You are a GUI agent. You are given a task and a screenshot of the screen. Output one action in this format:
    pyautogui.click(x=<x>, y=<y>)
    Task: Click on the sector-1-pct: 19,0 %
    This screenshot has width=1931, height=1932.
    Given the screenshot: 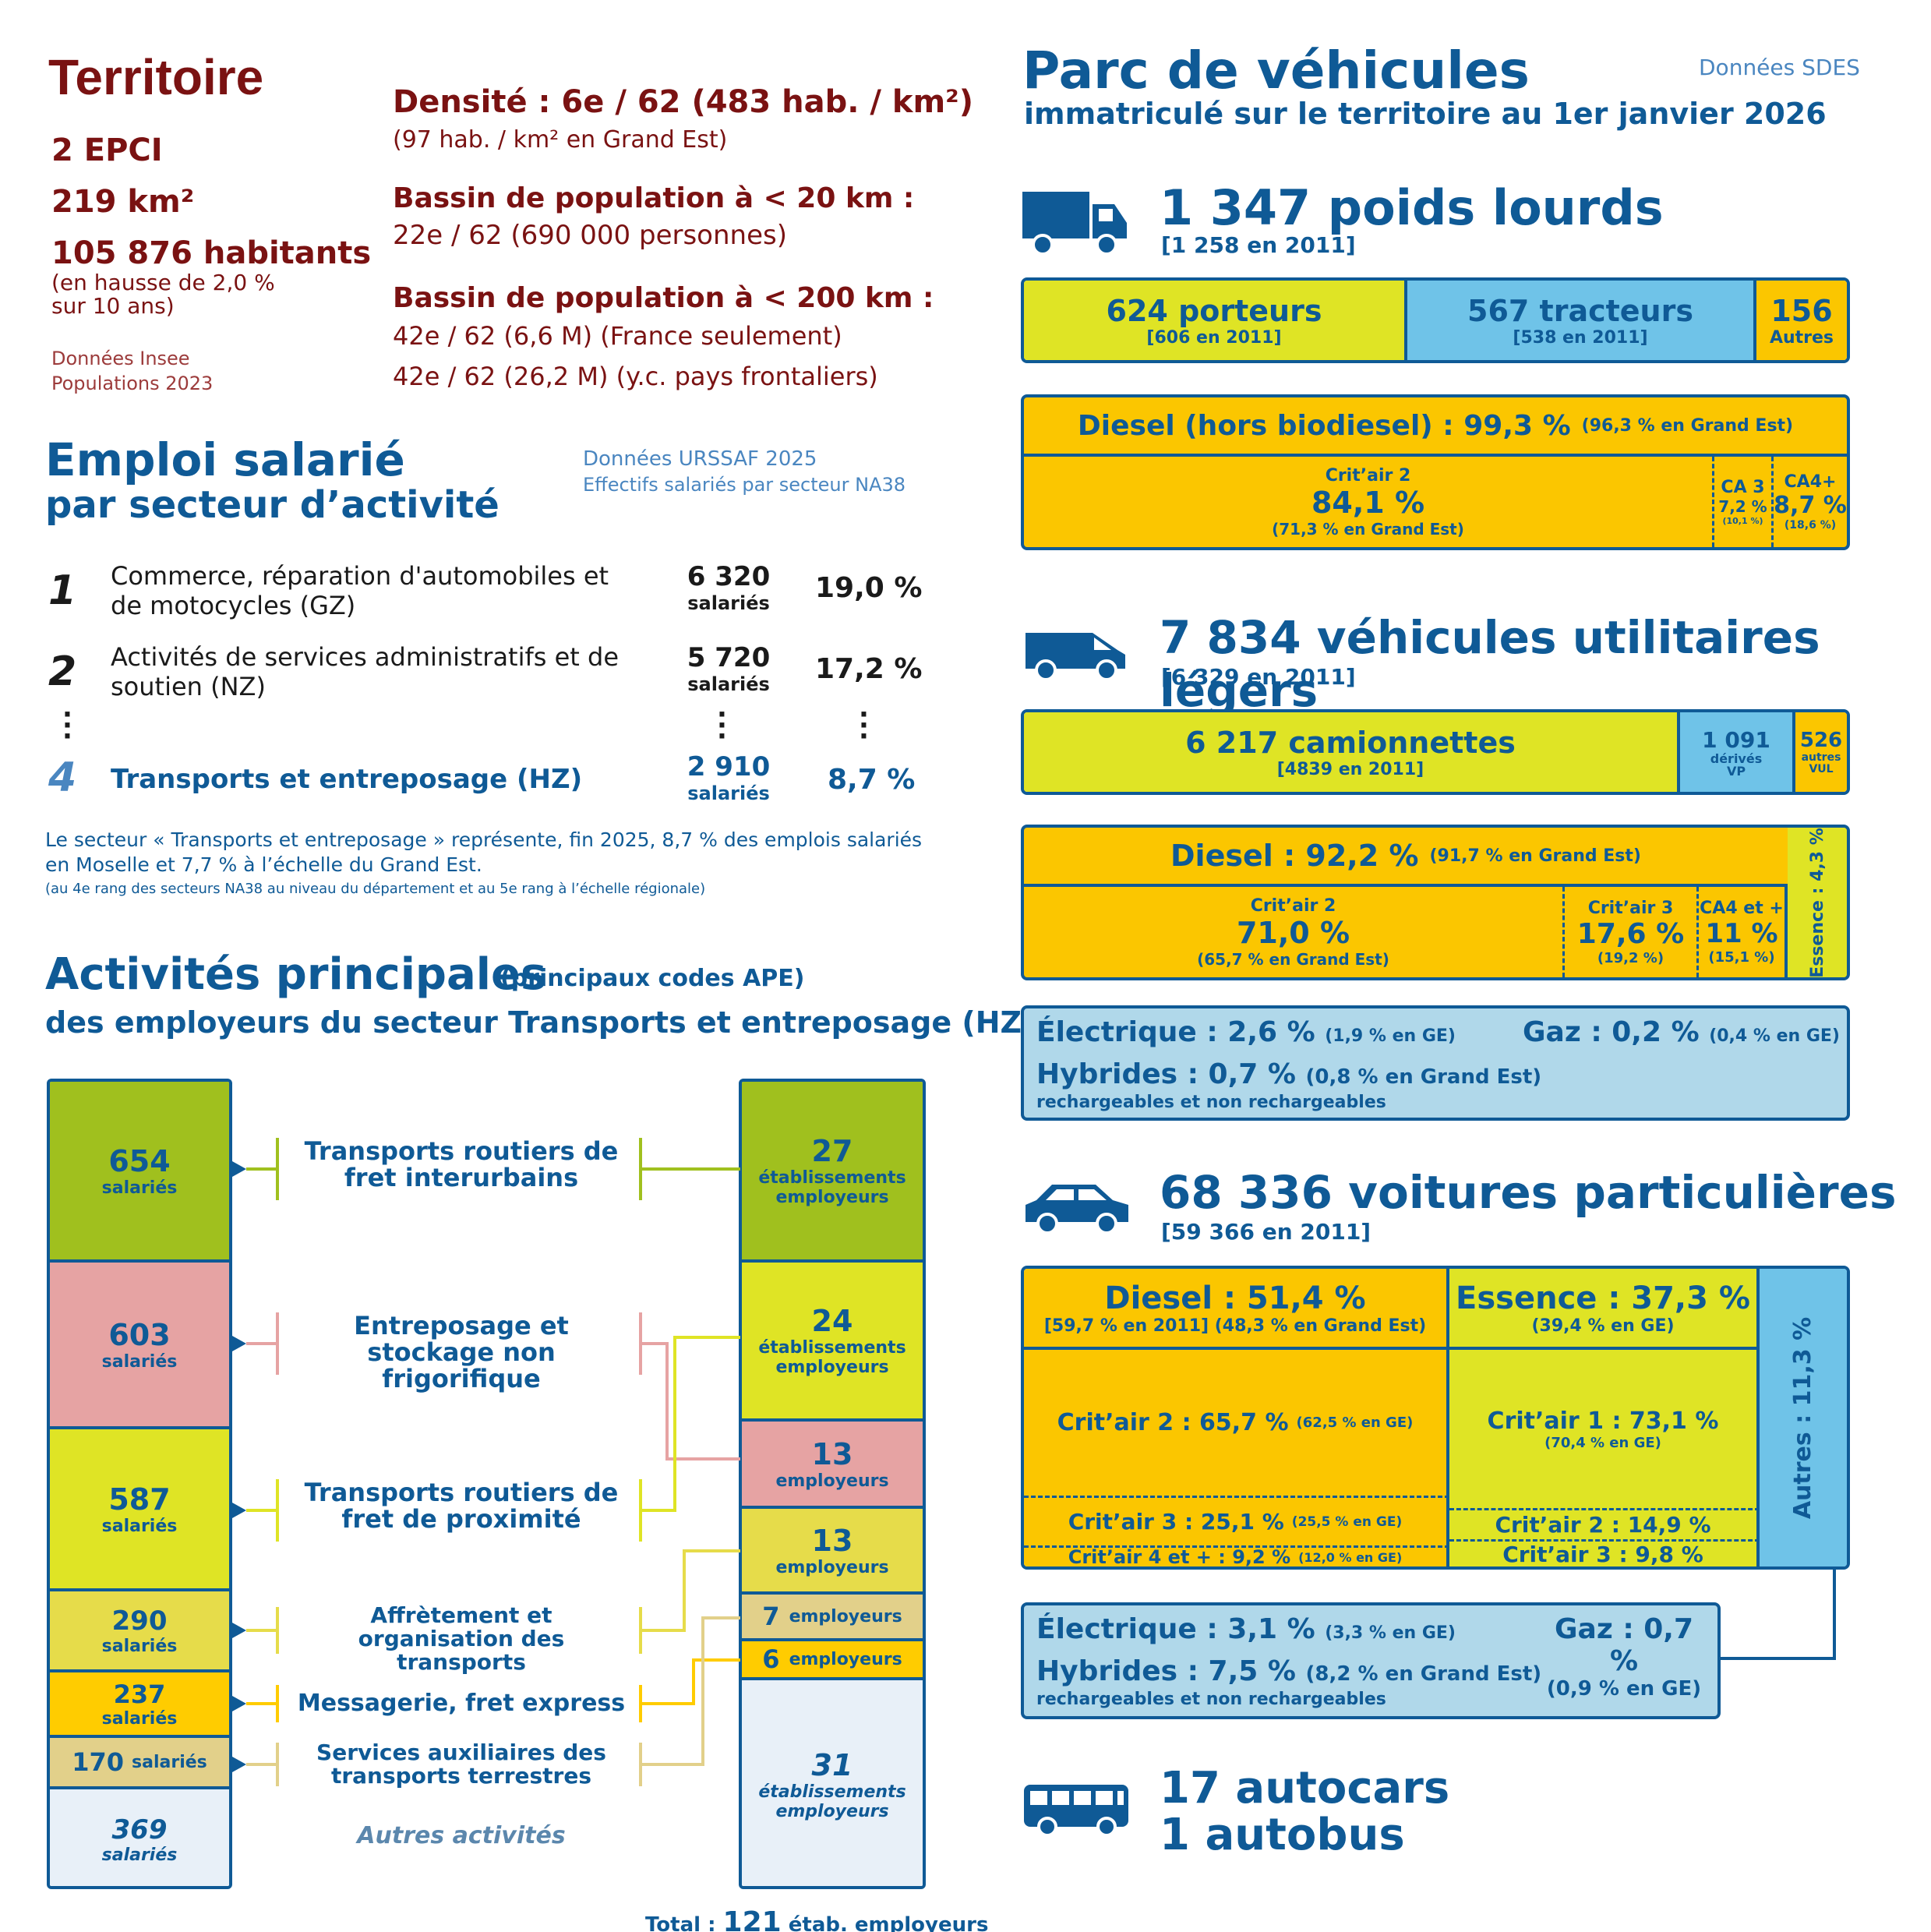 What is the action you would take?
    pyautogui.click(x=869, y=588)
    